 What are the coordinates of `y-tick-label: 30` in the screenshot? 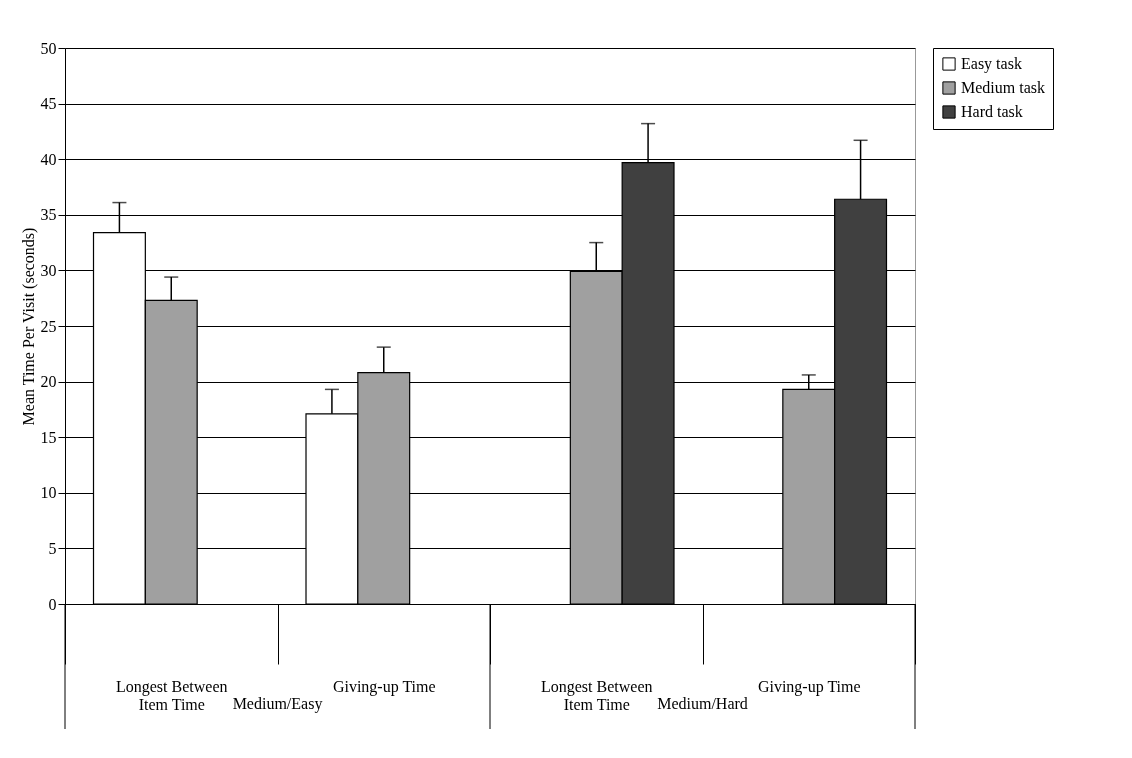 It's located at (48, 270).